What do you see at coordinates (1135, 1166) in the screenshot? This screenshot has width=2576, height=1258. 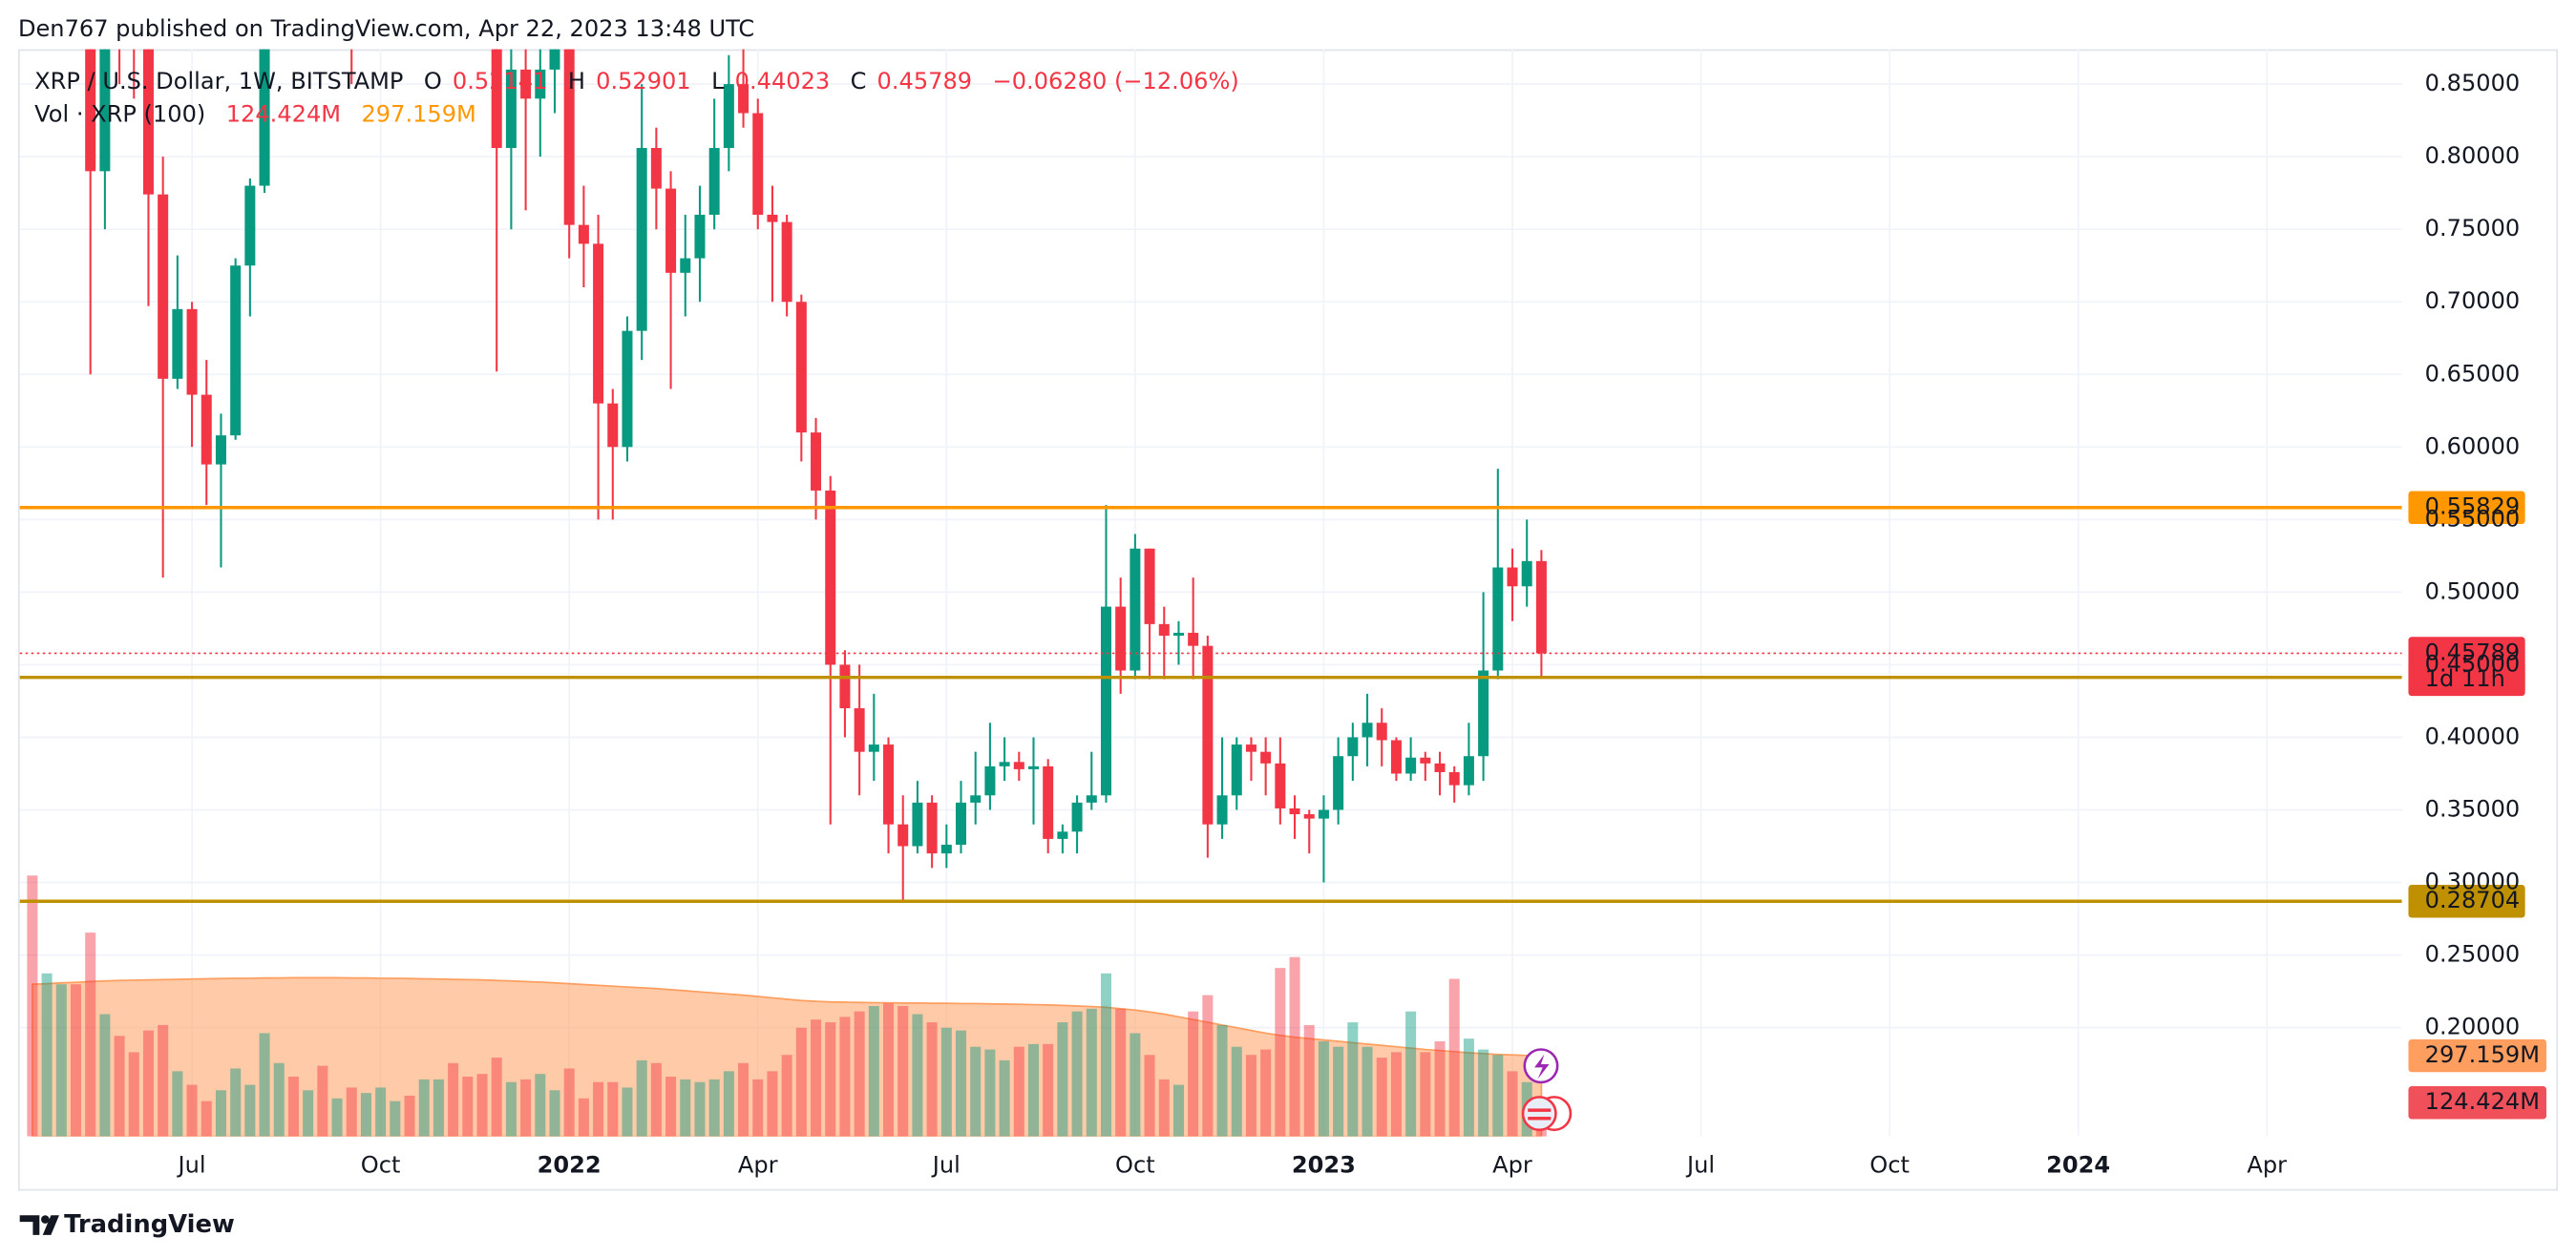 I see `x-tick-label: Oct` at bounding box center [1135, 1166].